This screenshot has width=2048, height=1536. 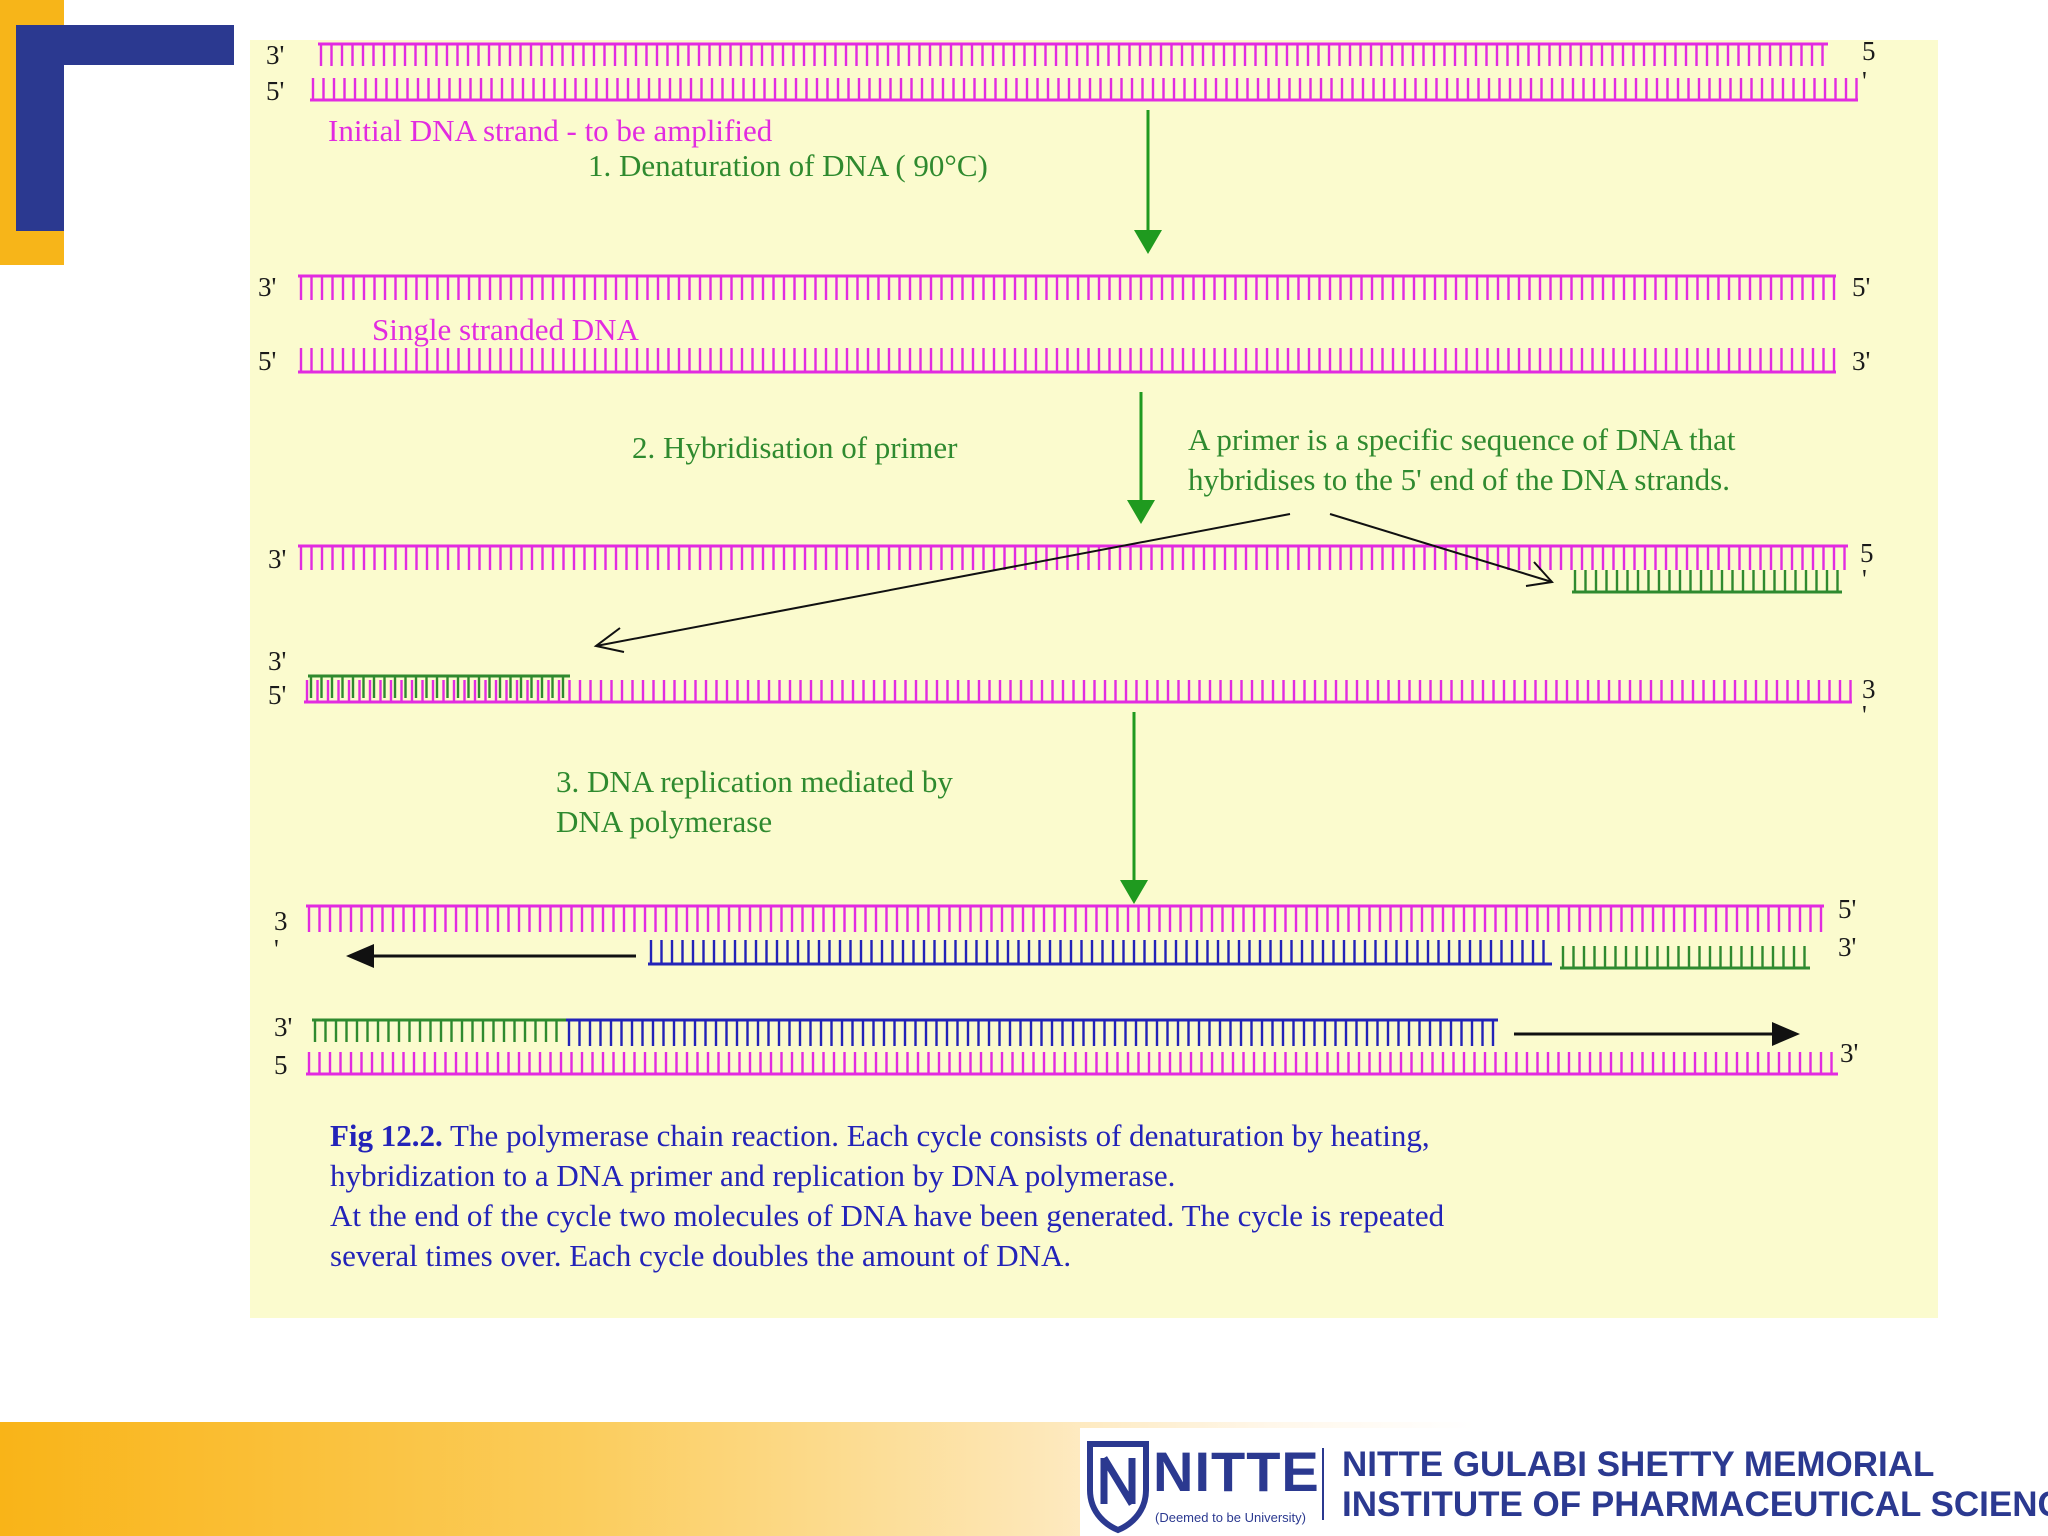 I want to click on primer-pointer-left-head, so click(x=610, y=640).